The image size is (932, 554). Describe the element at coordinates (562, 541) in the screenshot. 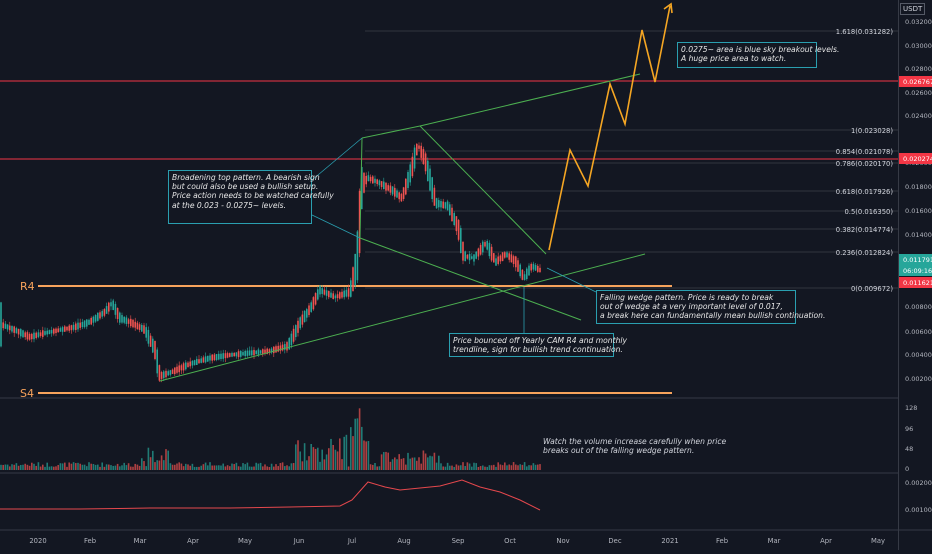

I see `time-axis-label: Nov` at that location.